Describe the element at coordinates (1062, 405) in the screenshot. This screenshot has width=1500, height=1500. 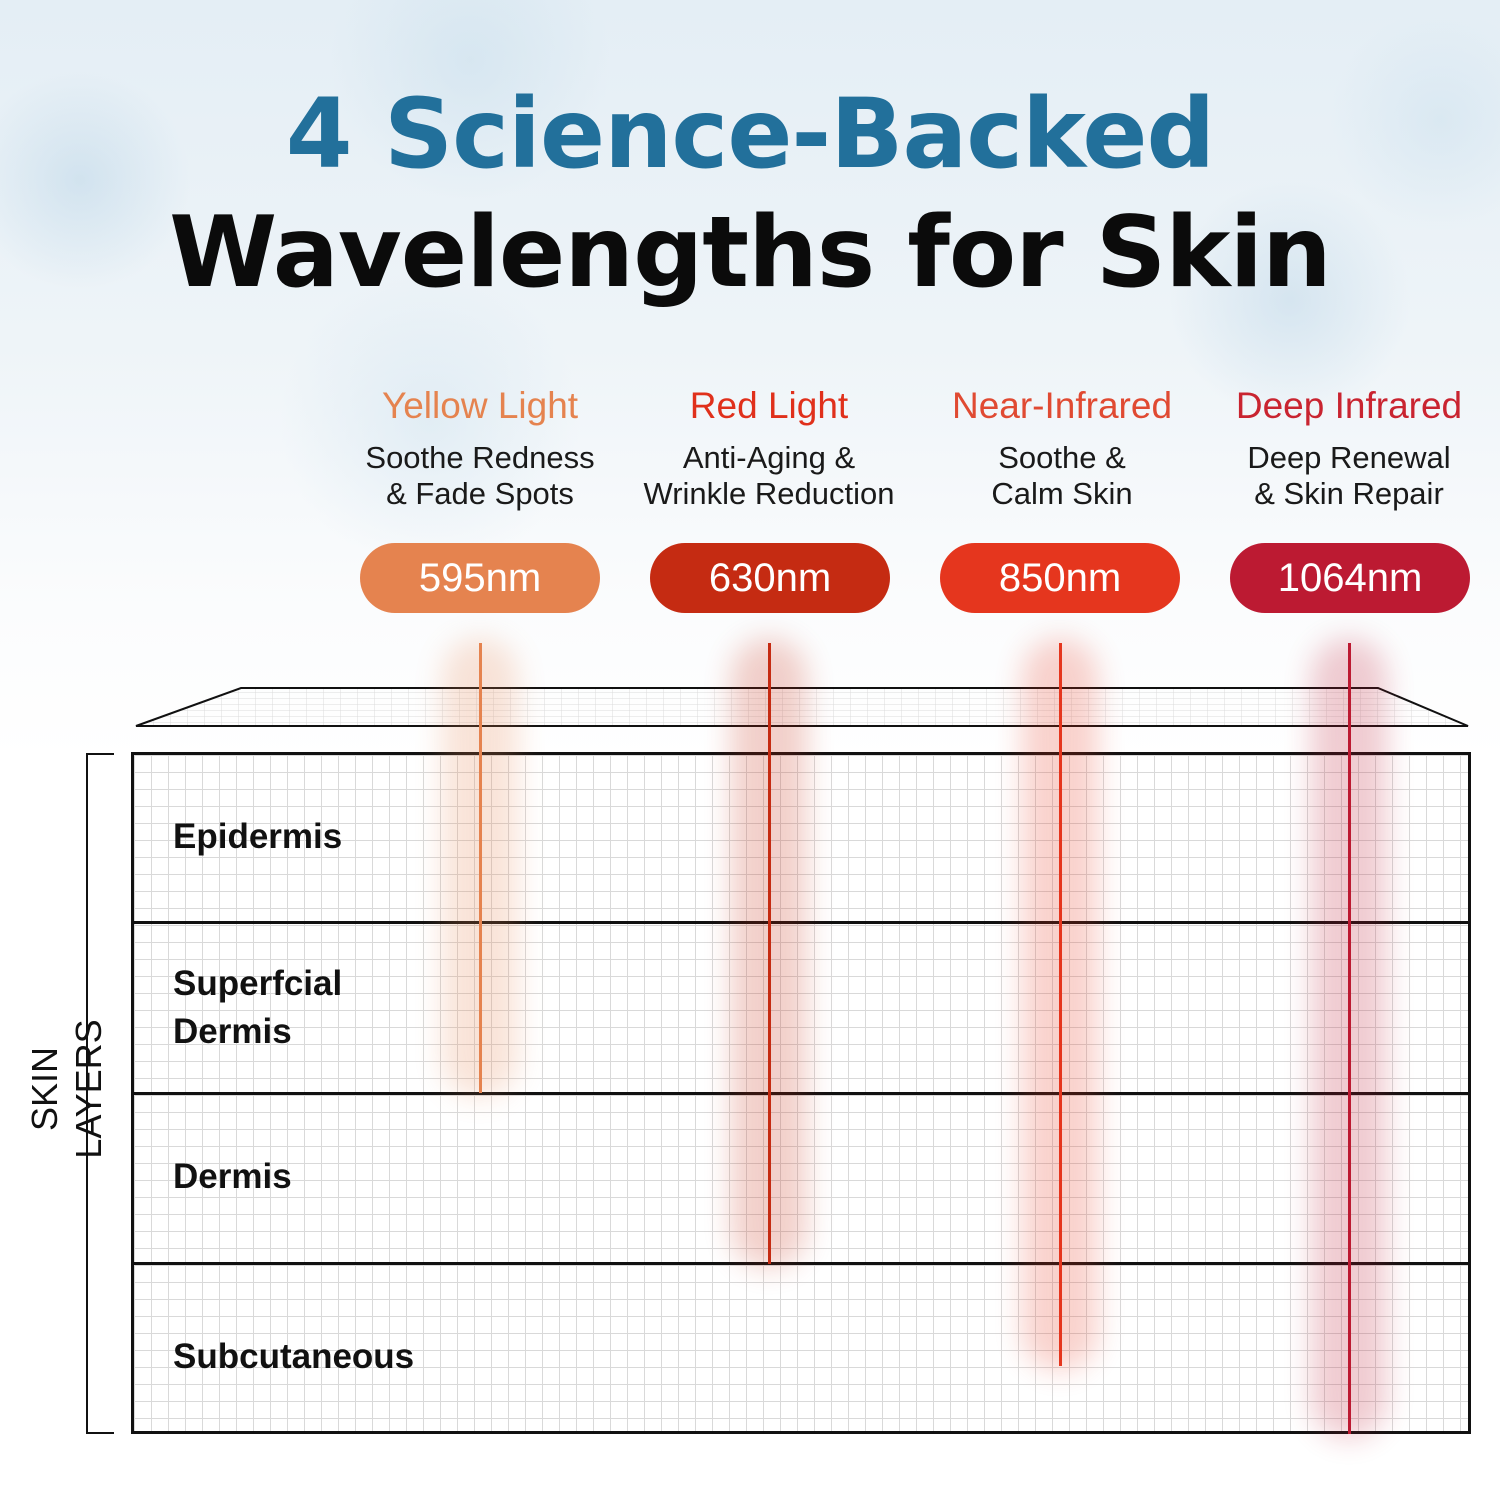
I see `wavelength-name: Near-Infrared` at that location.